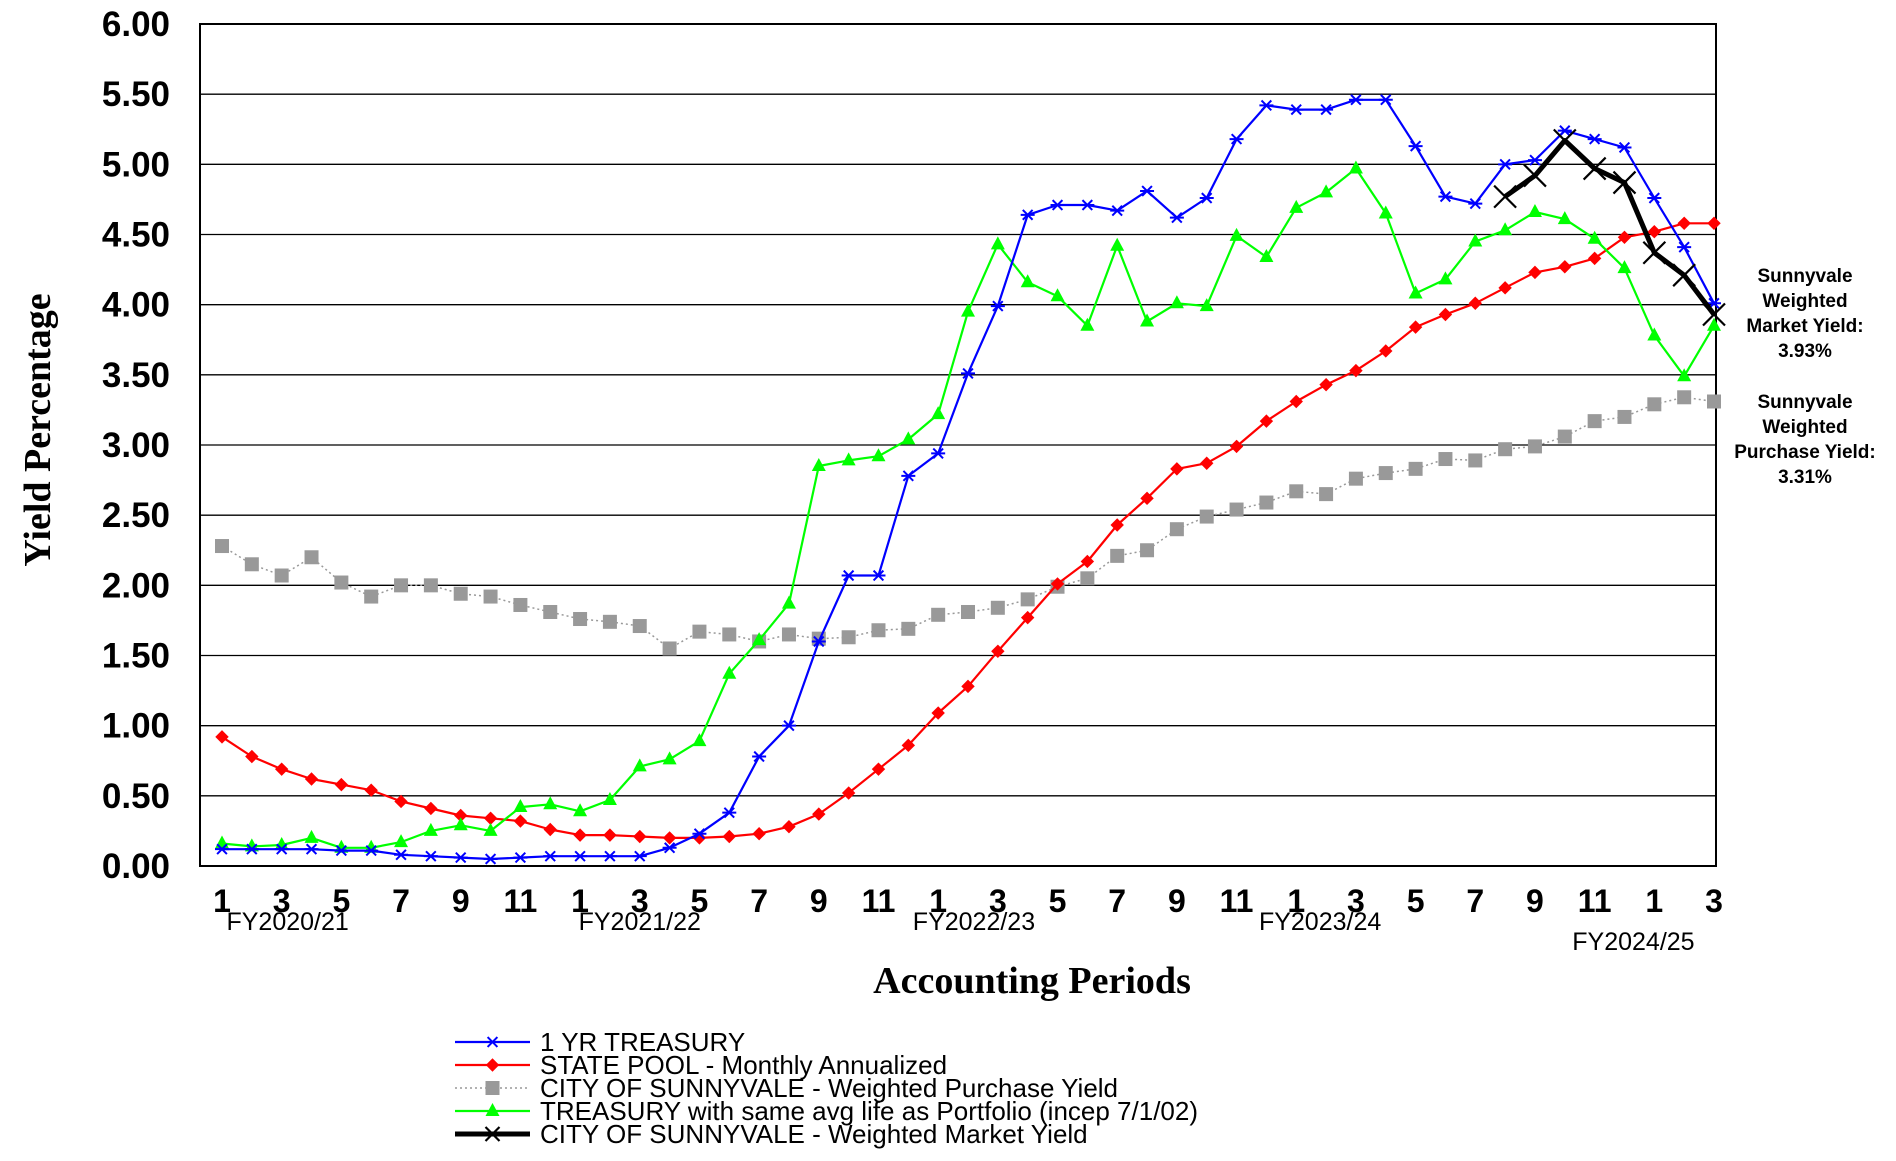 The image size is (1896, 1161). What do you see at coordinates (520, 901) in the screenshot?
I see `x-tick-label: 11` at bounding box center [520, 901].